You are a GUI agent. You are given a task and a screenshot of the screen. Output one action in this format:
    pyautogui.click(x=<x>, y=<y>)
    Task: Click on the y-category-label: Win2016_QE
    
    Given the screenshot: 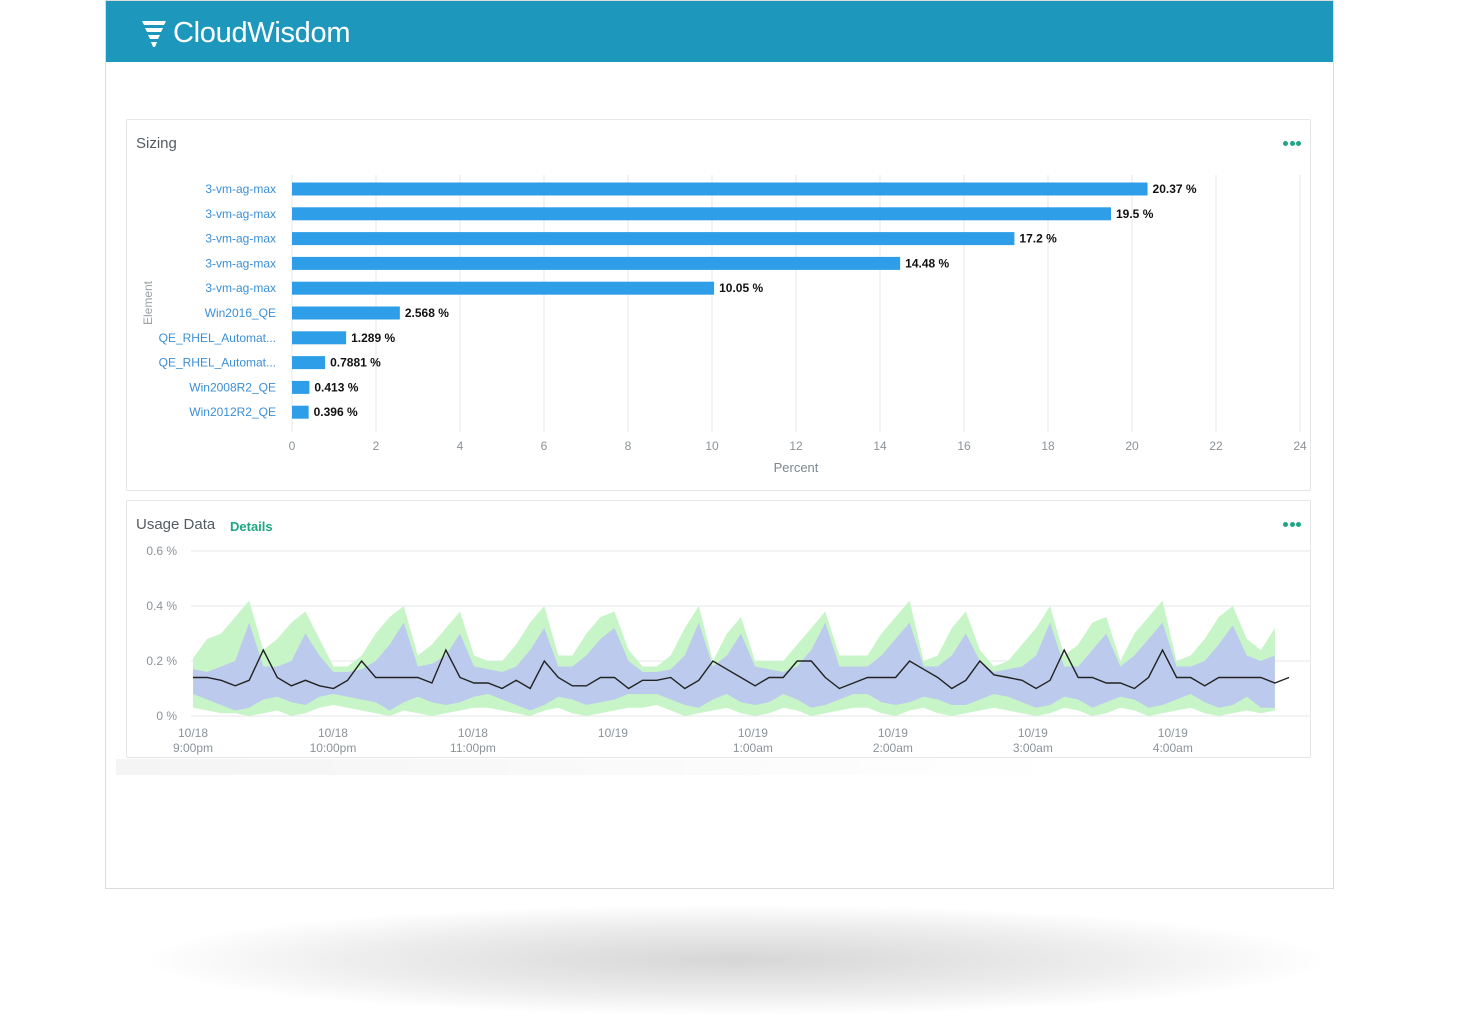 What is the action you would take?
    pyautogui.click(x=240, y=313)
    